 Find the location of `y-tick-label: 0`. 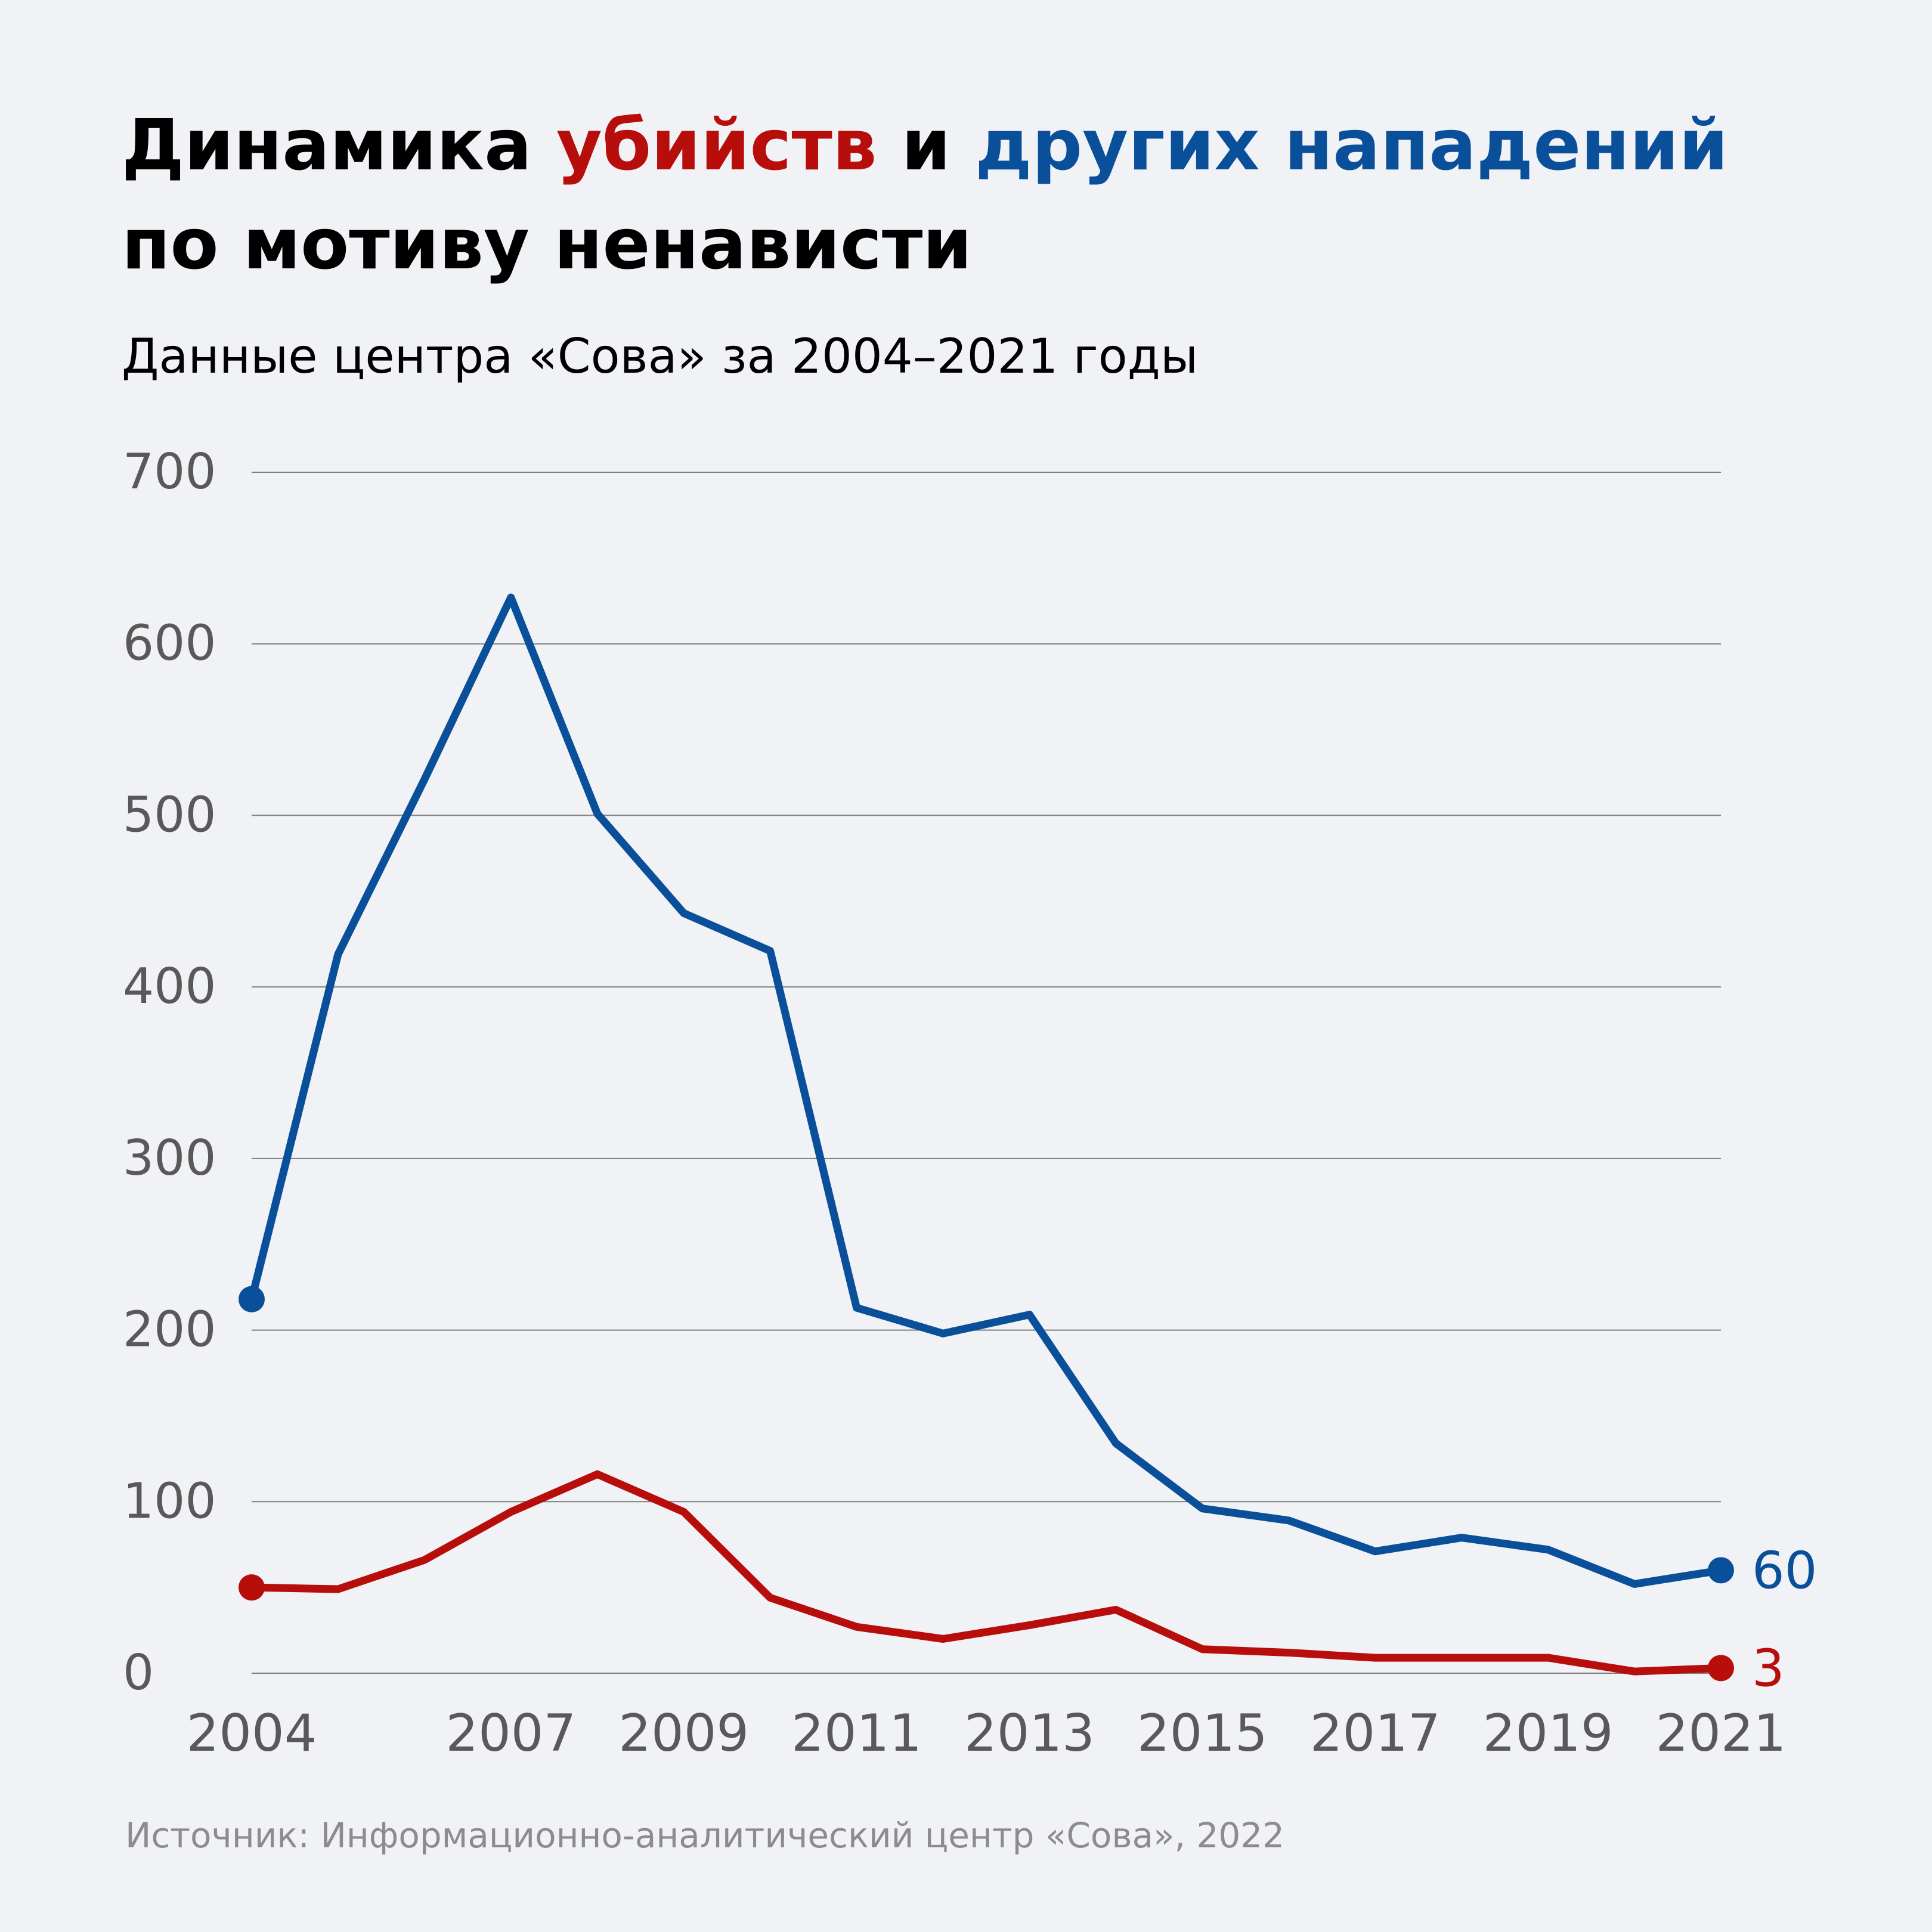

y-tick-label: 0 is located at coordinates (138, 1673).